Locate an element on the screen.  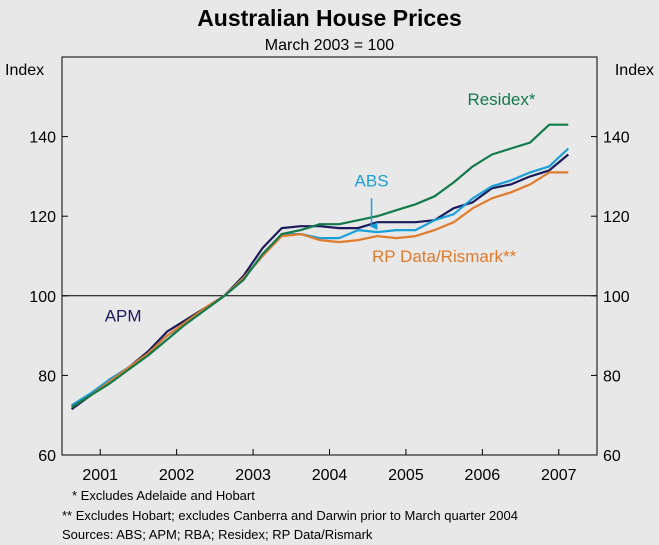
series-label-abs: ABS is located at coordinates (372, 180).